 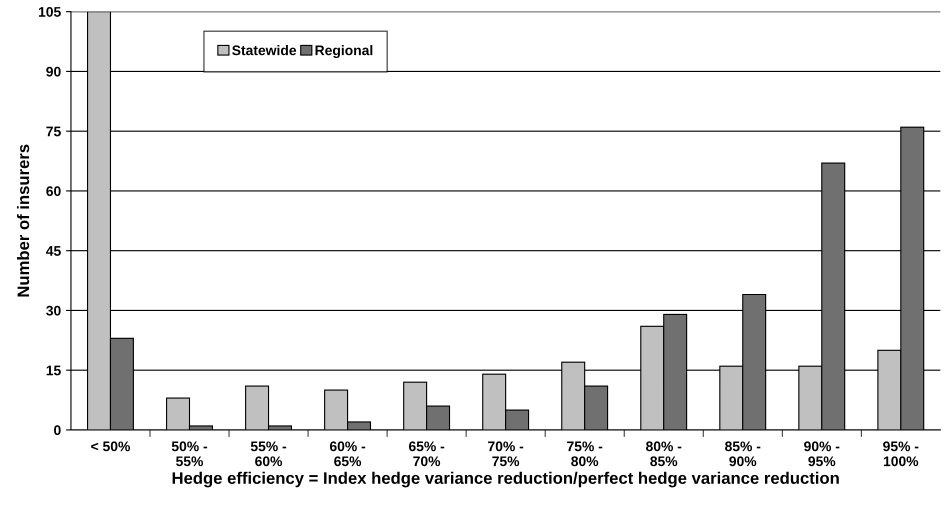 What do you see at coordinates (742, 453) in the screenshot?
I see `x-tick-label: 85% - 90%` at bounding box center [742, 453].